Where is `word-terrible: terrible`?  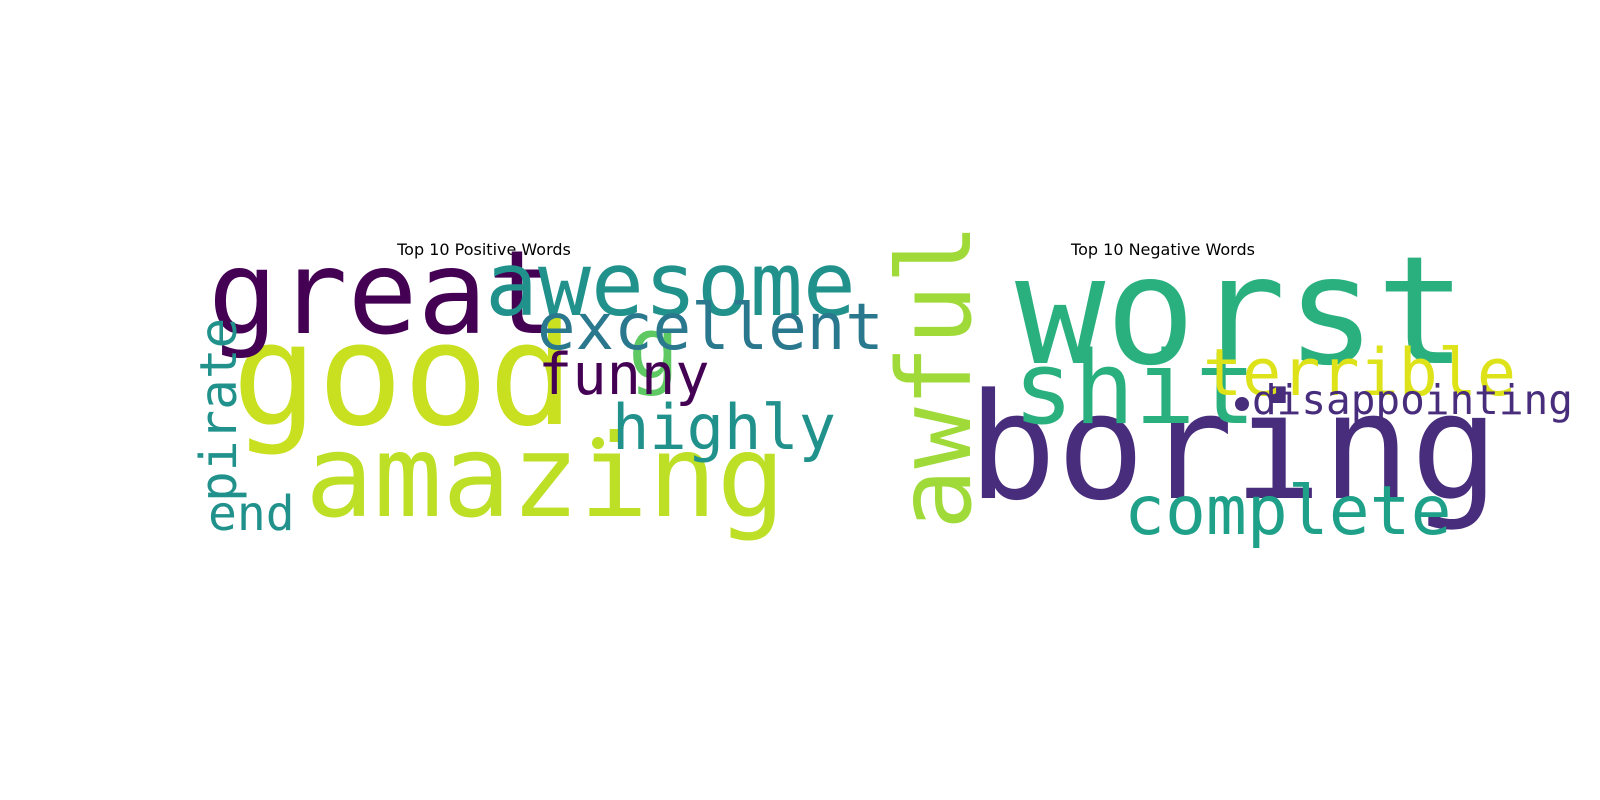
word-terrible: terrible is located at coordinates (1359, 373).